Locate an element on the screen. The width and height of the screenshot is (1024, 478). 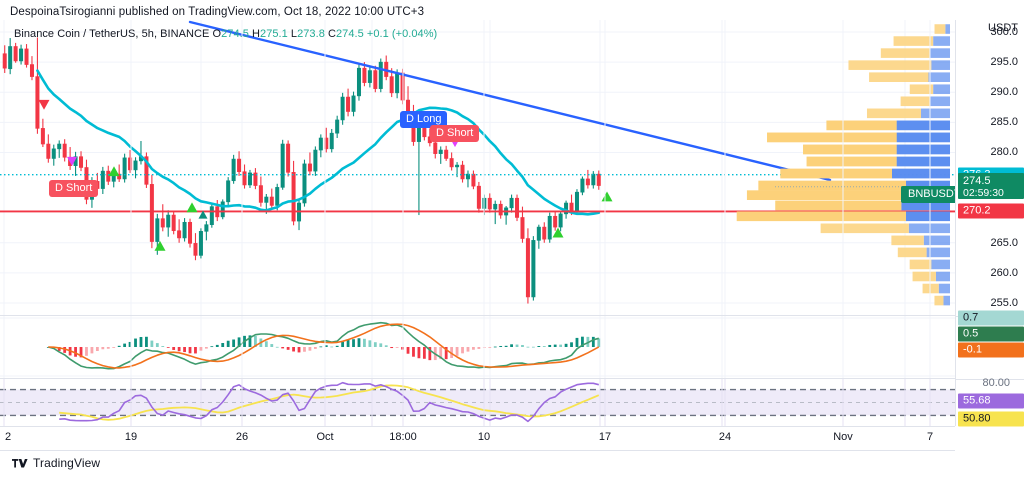
price-tick-285-0: 285.0 is located at coordinates (1004, 122).